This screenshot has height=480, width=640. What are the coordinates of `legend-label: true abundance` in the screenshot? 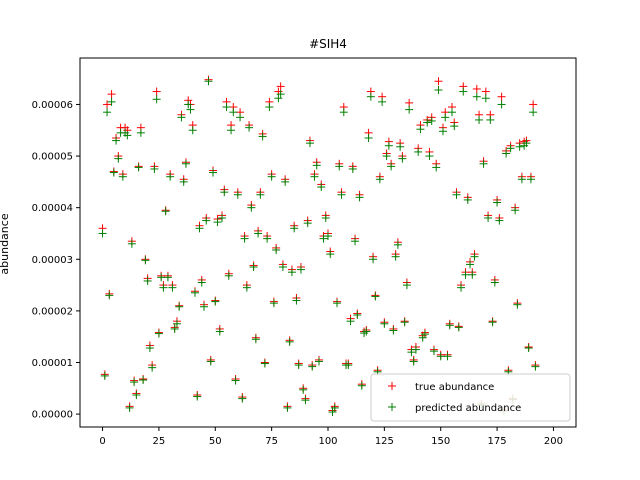 It's located at (454, 387).